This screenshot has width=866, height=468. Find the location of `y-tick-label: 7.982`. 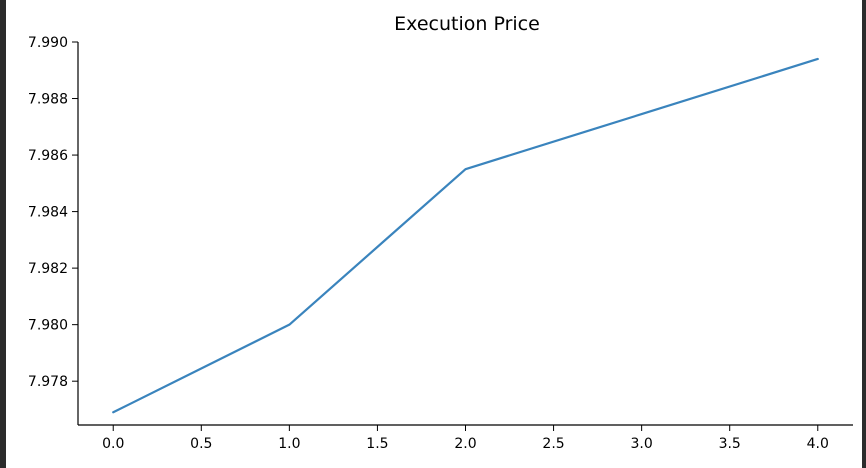

y-tick-label: 7.982 is located at coordinates (48, 269).